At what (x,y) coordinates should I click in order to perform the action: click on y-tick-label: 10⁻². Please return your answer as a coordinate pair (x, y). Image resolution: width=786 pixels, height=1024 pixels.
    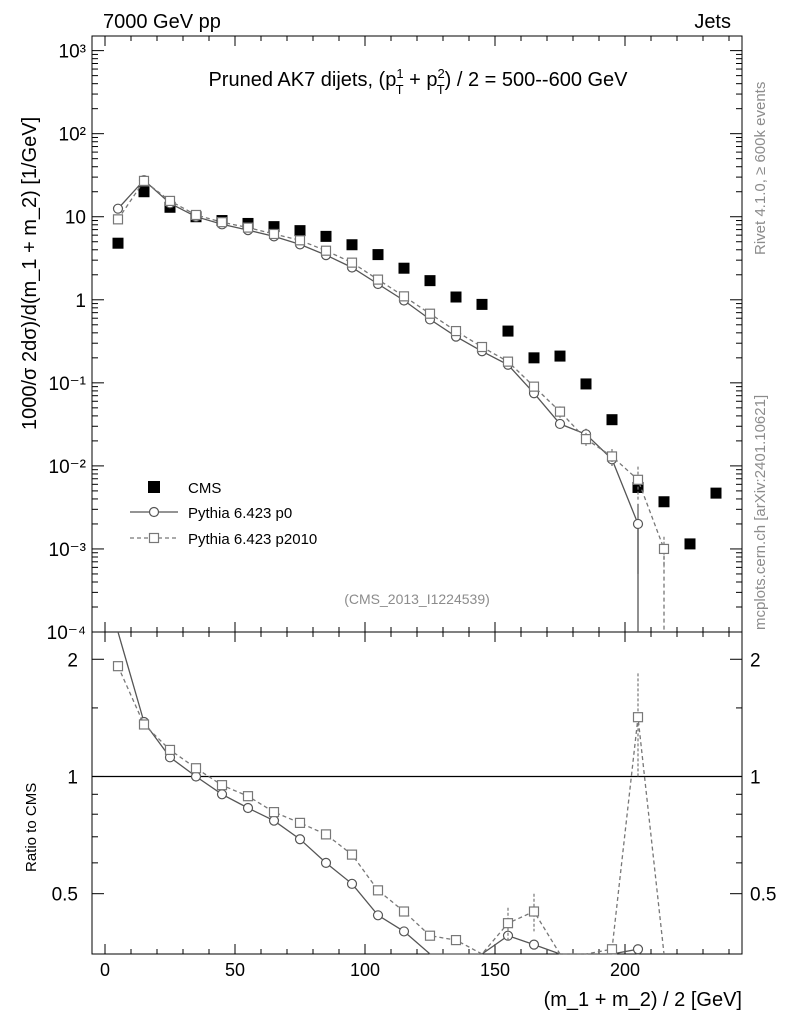
    Looking at the image, I should click on (68, 467).